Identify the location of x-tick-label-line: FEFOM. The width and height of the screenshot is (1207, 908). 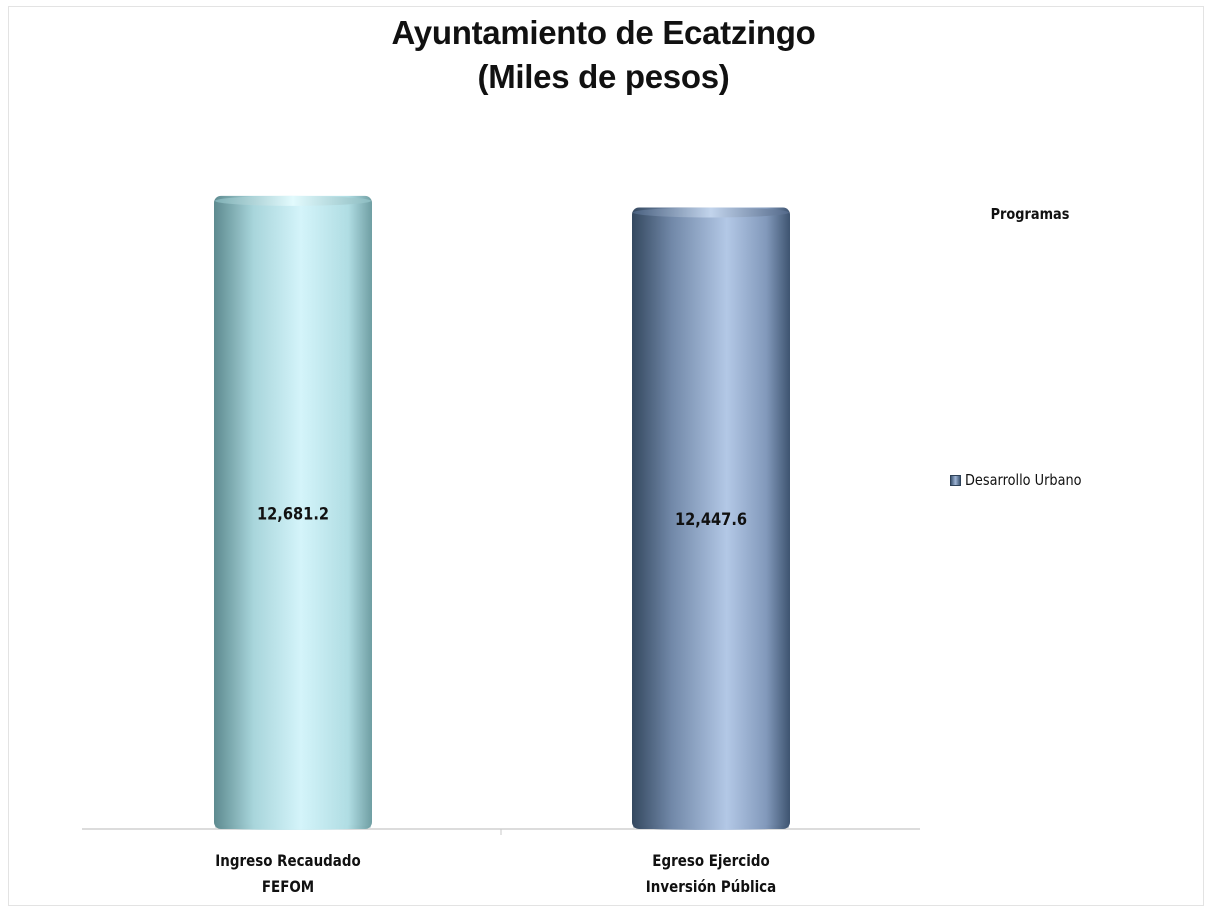
(288, 886).